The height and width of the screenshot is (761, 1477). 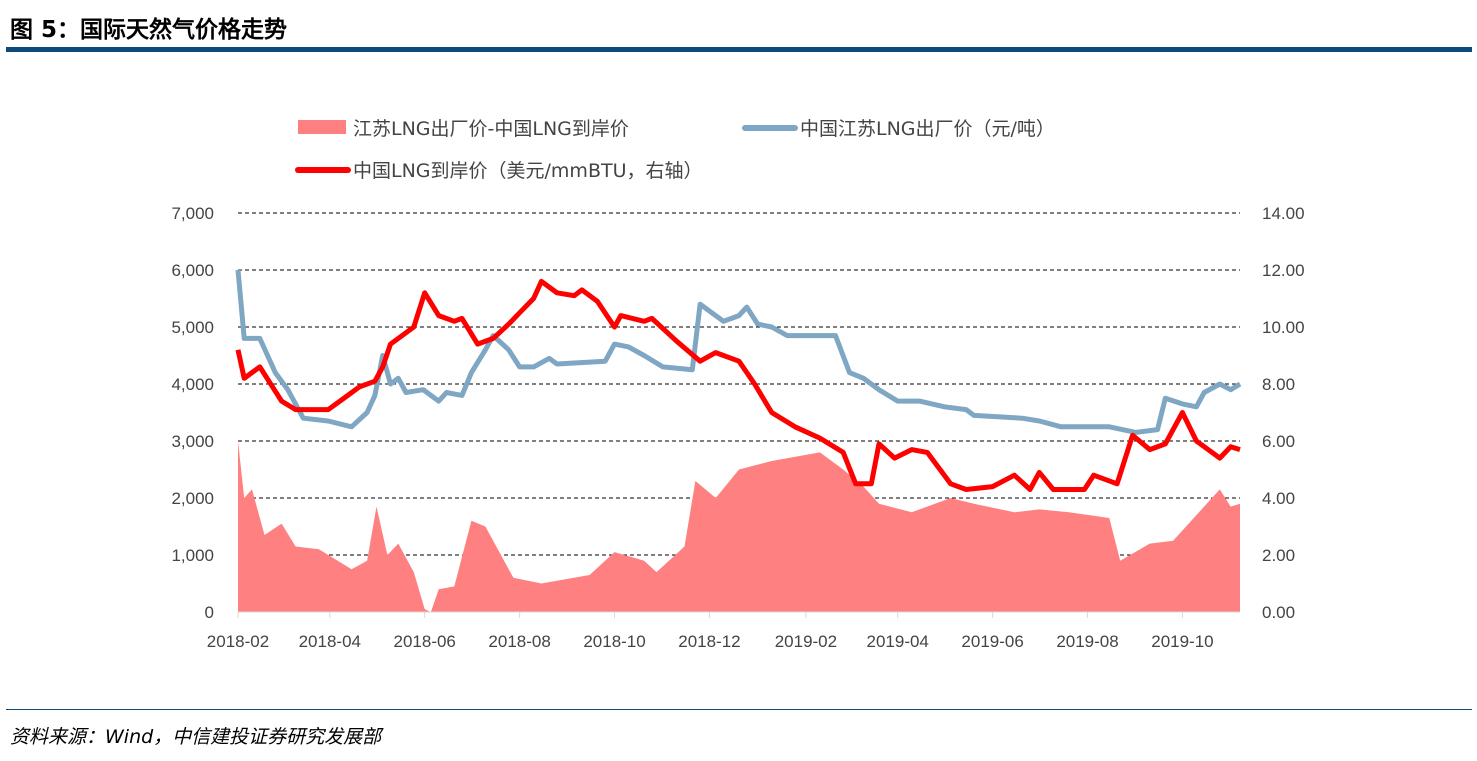 What do you see at coordinates (209, 612) in the screenshot?
I see `left-tick-label: 0` at bounding box center [209, 612].